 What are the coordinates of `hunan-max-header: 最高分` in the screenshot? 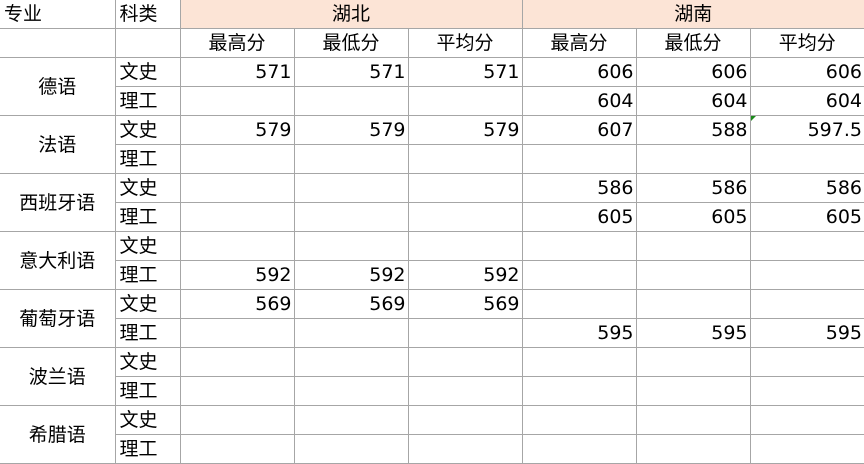 It's located at (579, 43).